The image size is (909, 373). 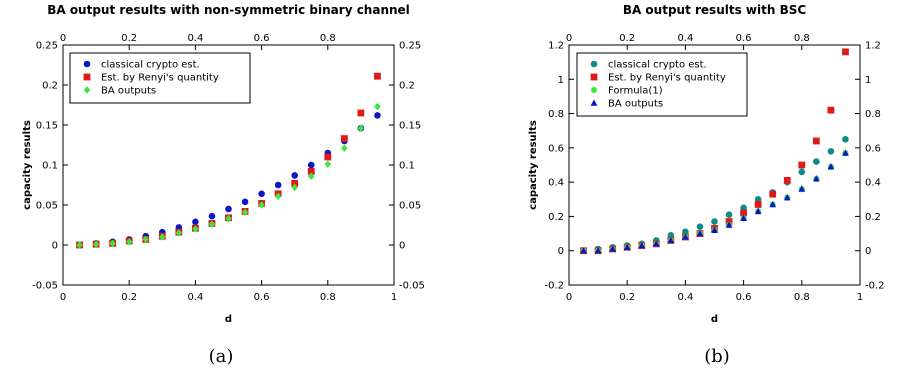 What do you see at coordinates (228, 319) in the screenshot?
I see `x-axis-label: d` at bounding box center [228, 319].